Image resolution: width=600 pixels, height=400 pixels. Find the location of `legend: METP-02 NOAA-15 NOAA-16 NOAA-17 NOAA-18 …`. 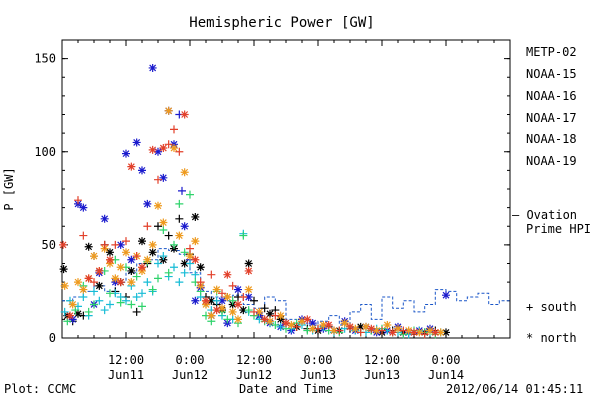

legend: METP-02 NOAA-15 NOAA-16 NOAA-17 NOAA-18 … is located at coordinates (551, 195).